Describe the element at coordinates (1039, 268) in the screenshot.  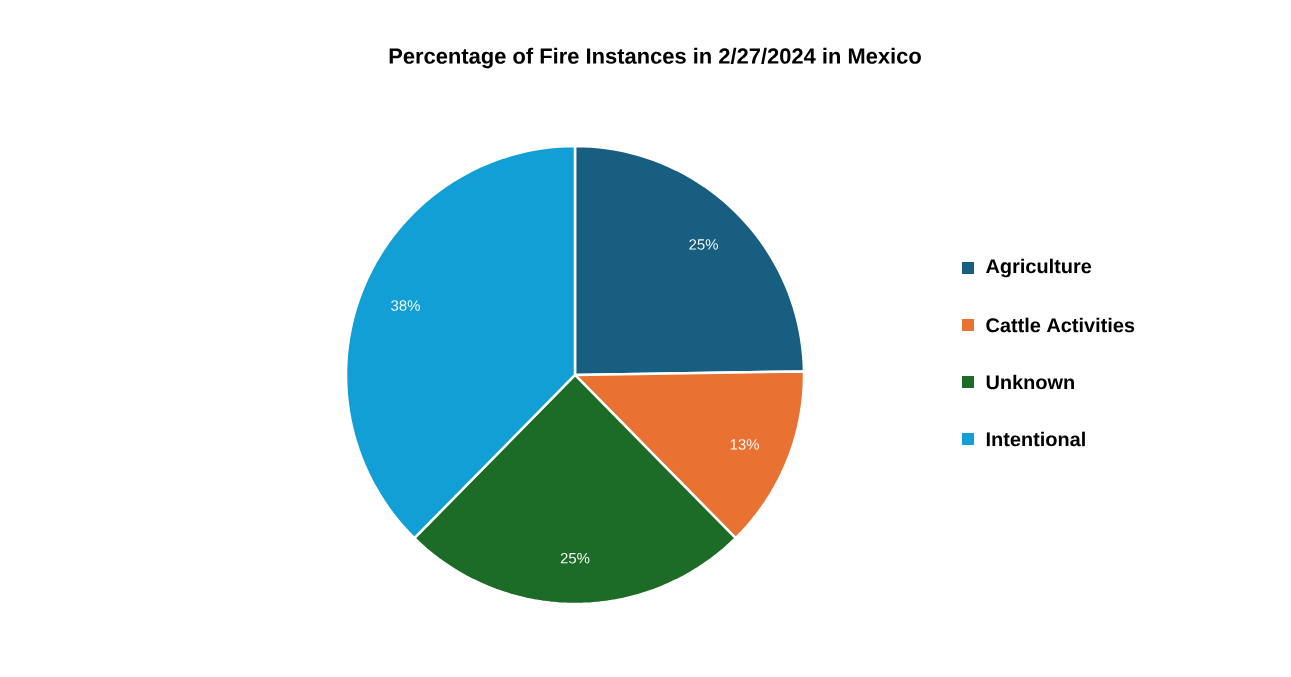
I see `legend-label: Agriculture` at that location.